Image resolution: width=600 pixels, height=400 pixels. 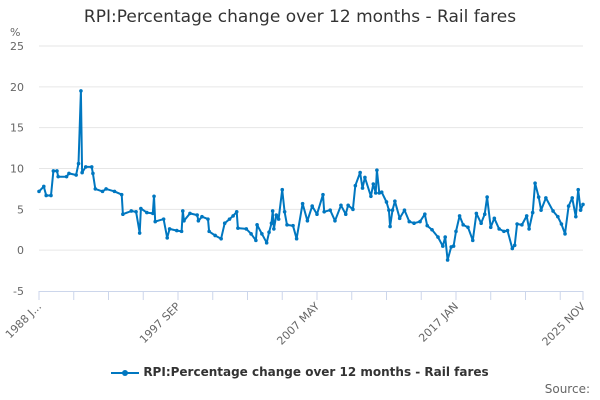 What do you see at coordinates (160, 323) in the screenshot?
I see `x-tick-label: 1997 SEP` at bounding box center [160, 323].